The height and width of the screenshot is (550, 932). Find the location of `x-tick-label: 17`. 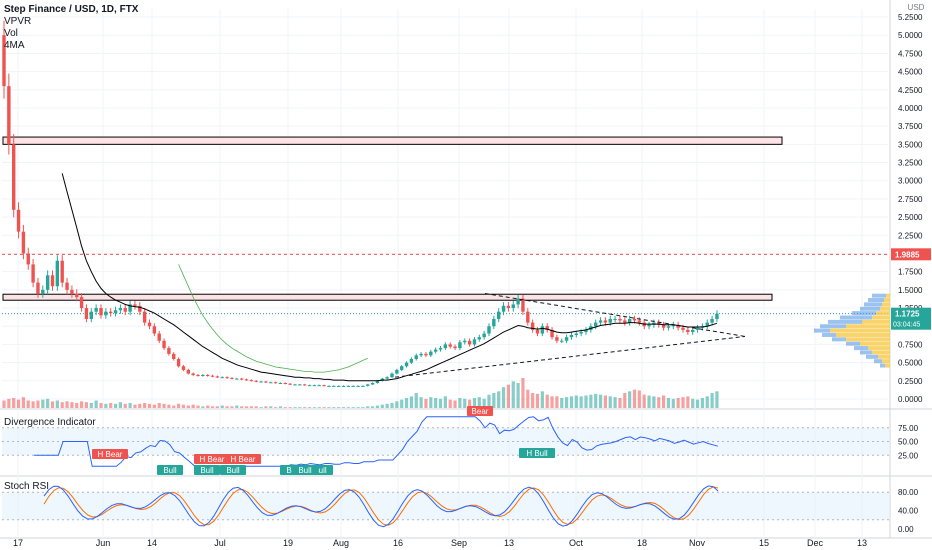

x-tick-label: 17 is located at coordinates (18, 543).